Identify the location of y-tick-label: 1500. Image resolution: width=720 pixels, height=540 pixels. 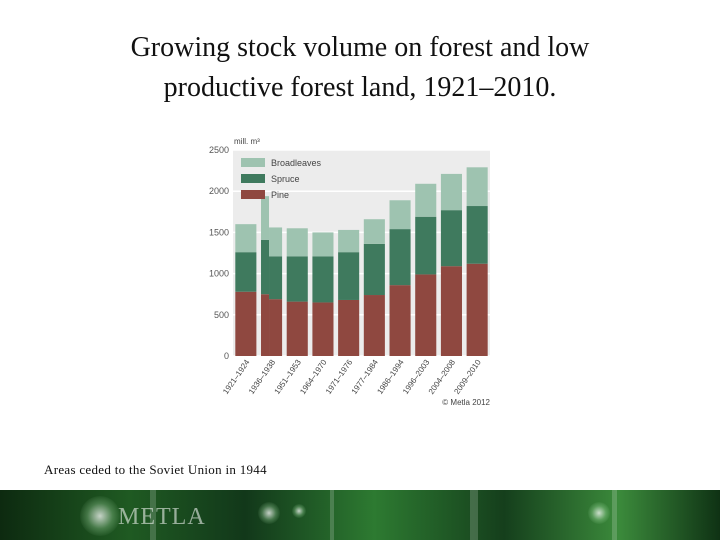
(219, 232).